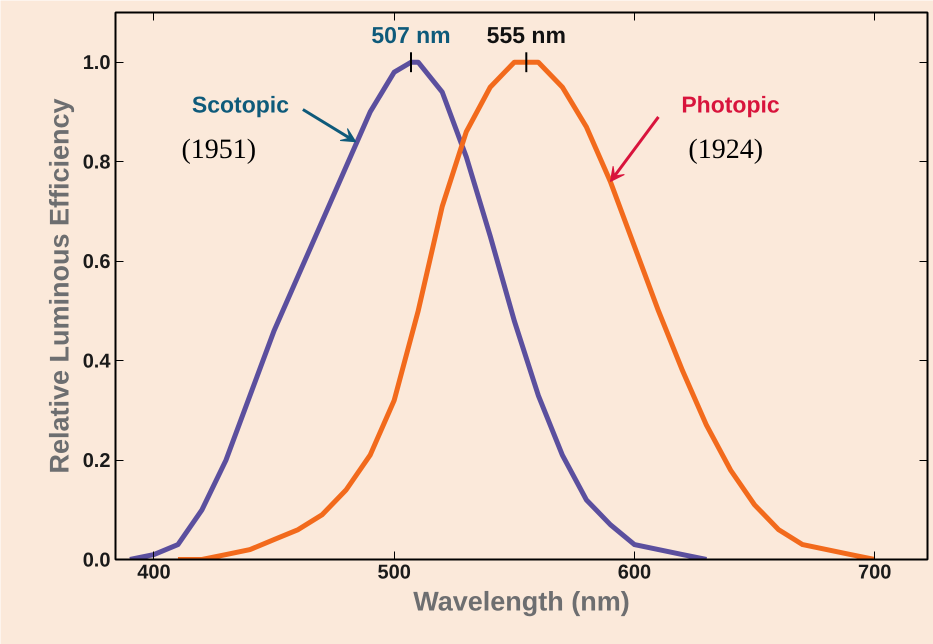  Describe the element at coordinates (218, 149) in the screenshot. I see `annotation: (1951)` at that location.